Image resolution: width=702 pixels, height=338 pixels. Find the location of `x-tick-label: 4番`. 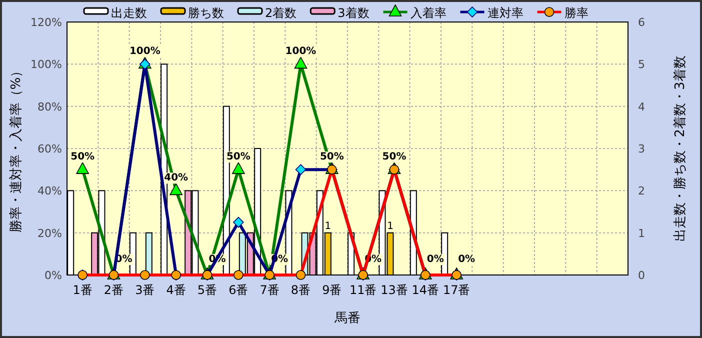

x-tick-label: 4番 is located at coordinates (176, 290).